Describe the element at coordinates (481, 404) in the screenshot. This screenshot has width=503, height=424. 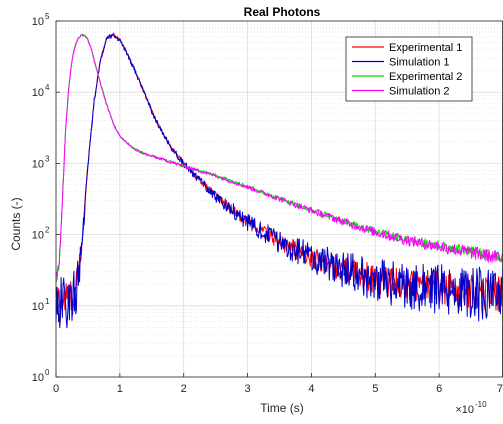
I see `x-multiplier-exponent: -10` at that location.